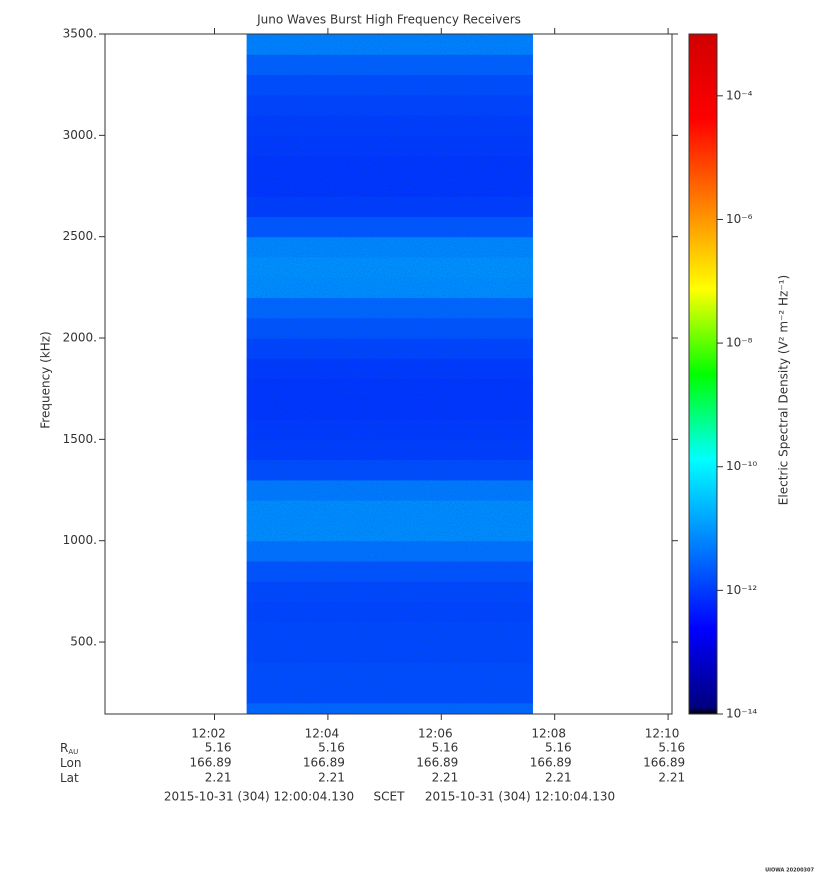 This screenshot has height=880, width=815. Describe the element at coordinates (703, 374) in the screenshot. I see `colorbar` at that location.